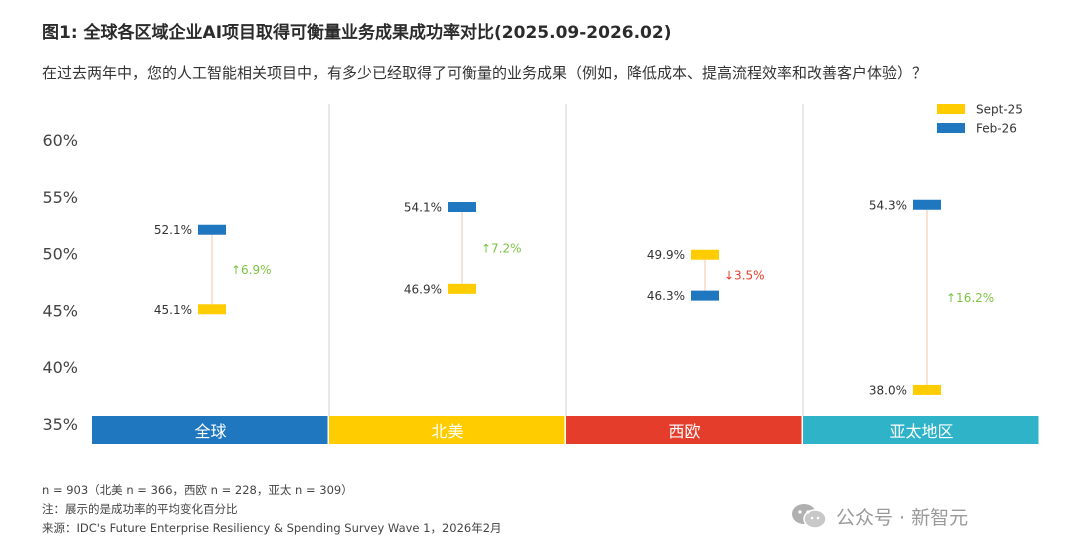 Image resolution: width=1080 pixels, height=558 pixels. What do you see at coordinates (666, 255) in the screenshot?
I see `sept-value-label: 49.9%` at bounding box center [666, 255].